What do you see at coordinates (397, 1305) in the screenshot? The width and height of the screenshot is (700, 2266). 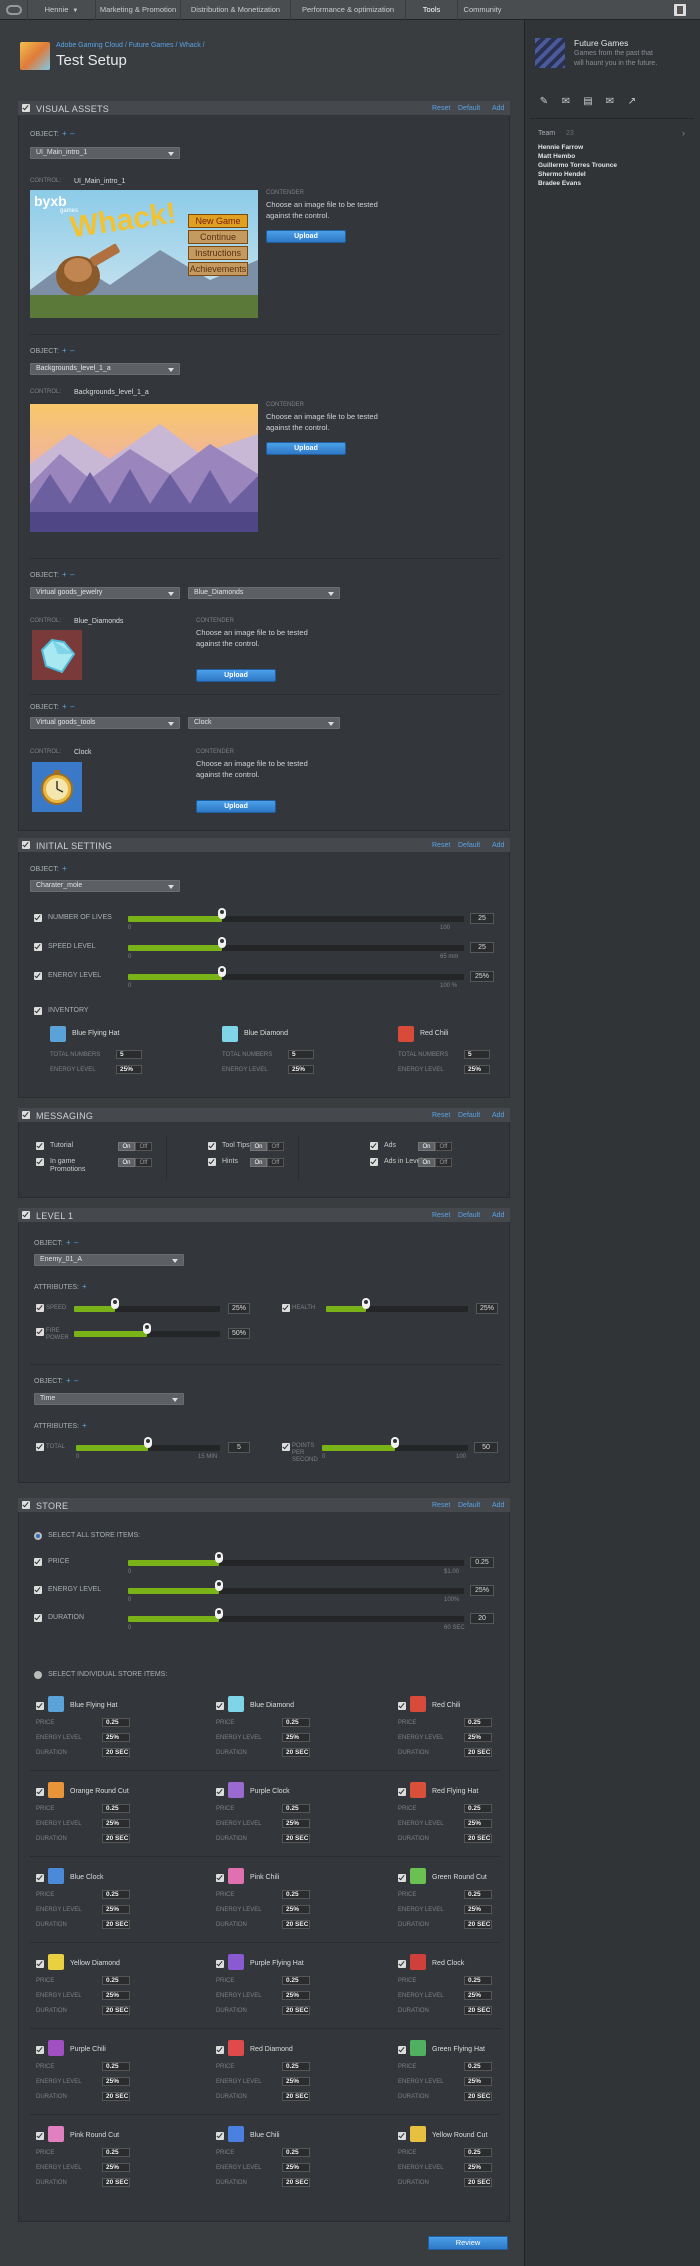 I see `health-slider` at bounding box center [397, 1305].